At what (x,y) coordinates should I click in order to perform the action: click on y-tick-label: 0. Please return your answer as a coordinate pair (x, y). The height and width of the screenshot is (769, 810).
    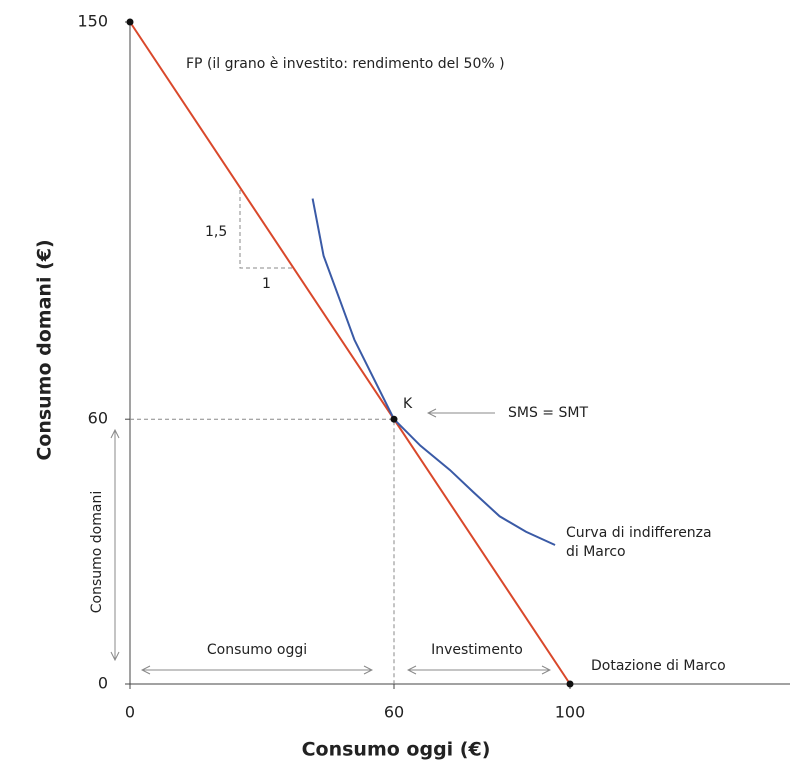
    Looking at the image, I should click on (103, 683).